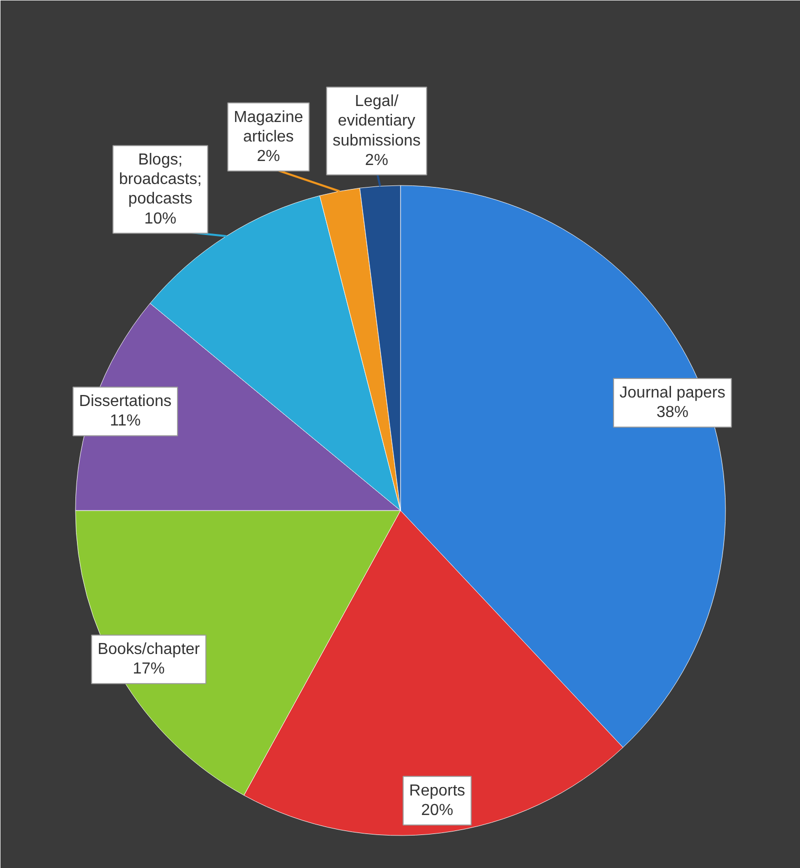 The image size is (800, 868). I want to click on data-label: 11%, so click(125, 421).